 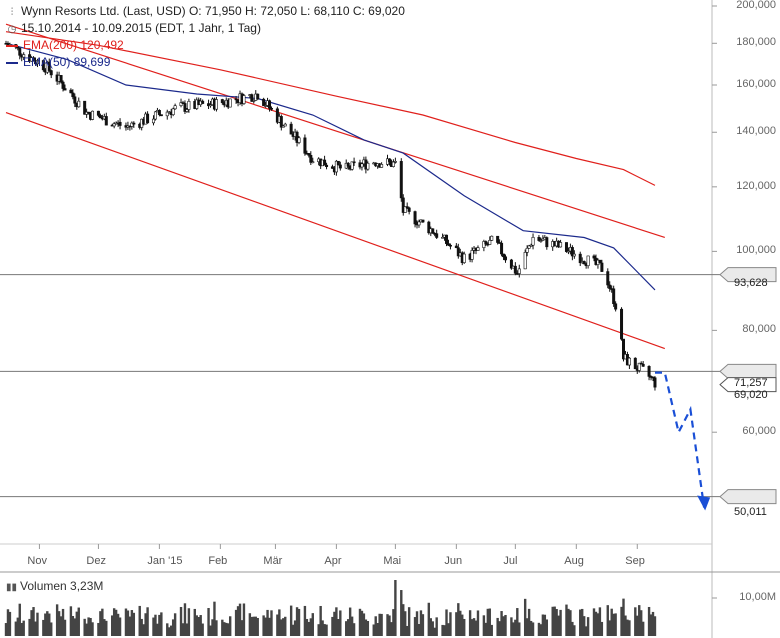 What do you see at coordinates (759, 329) in the screenshot?
I see `y-tick-label: 80,000` at bounding box center [759, 329].